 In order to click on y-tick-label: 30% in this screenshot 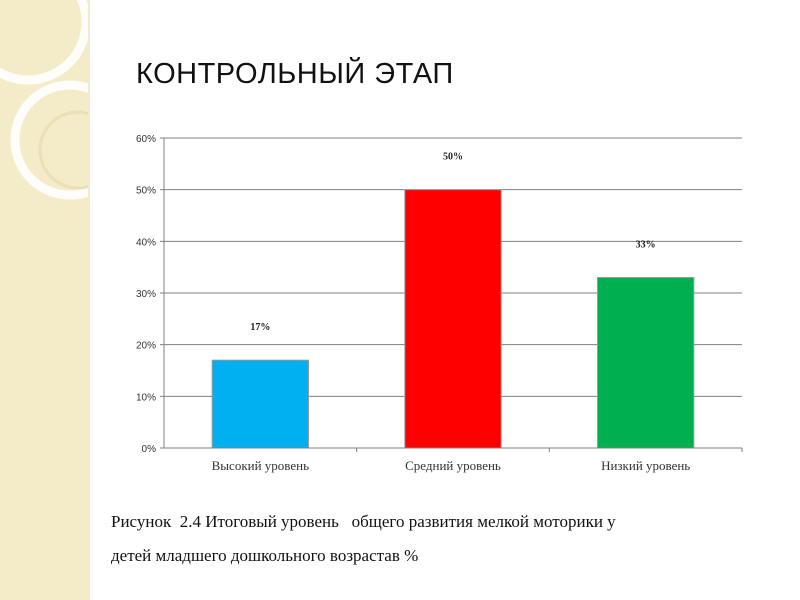, I will do `click(146, 294)`.